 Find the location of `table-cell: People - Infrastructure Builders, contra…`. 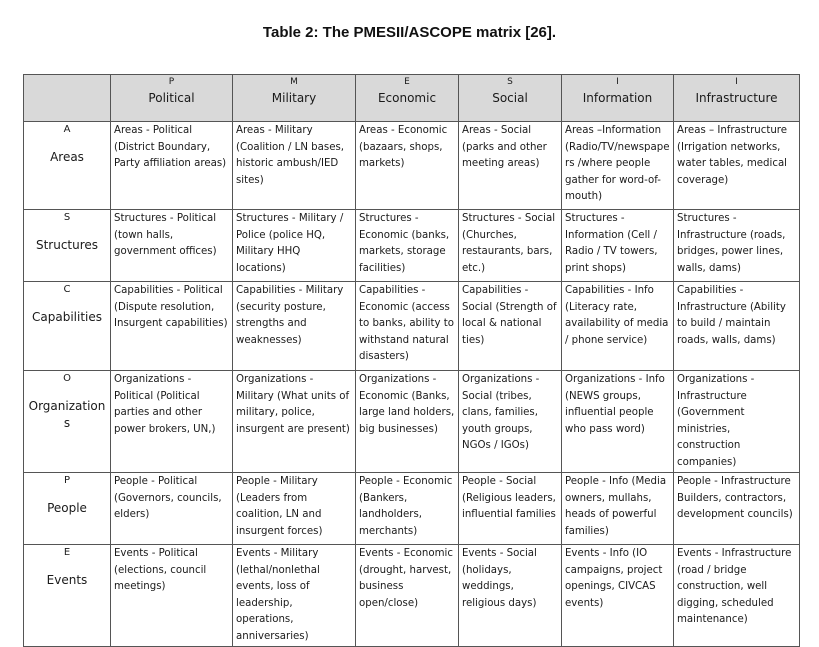

table-cell: People - Infrastructure Builders, contra… is located at coordinates (736, 508).